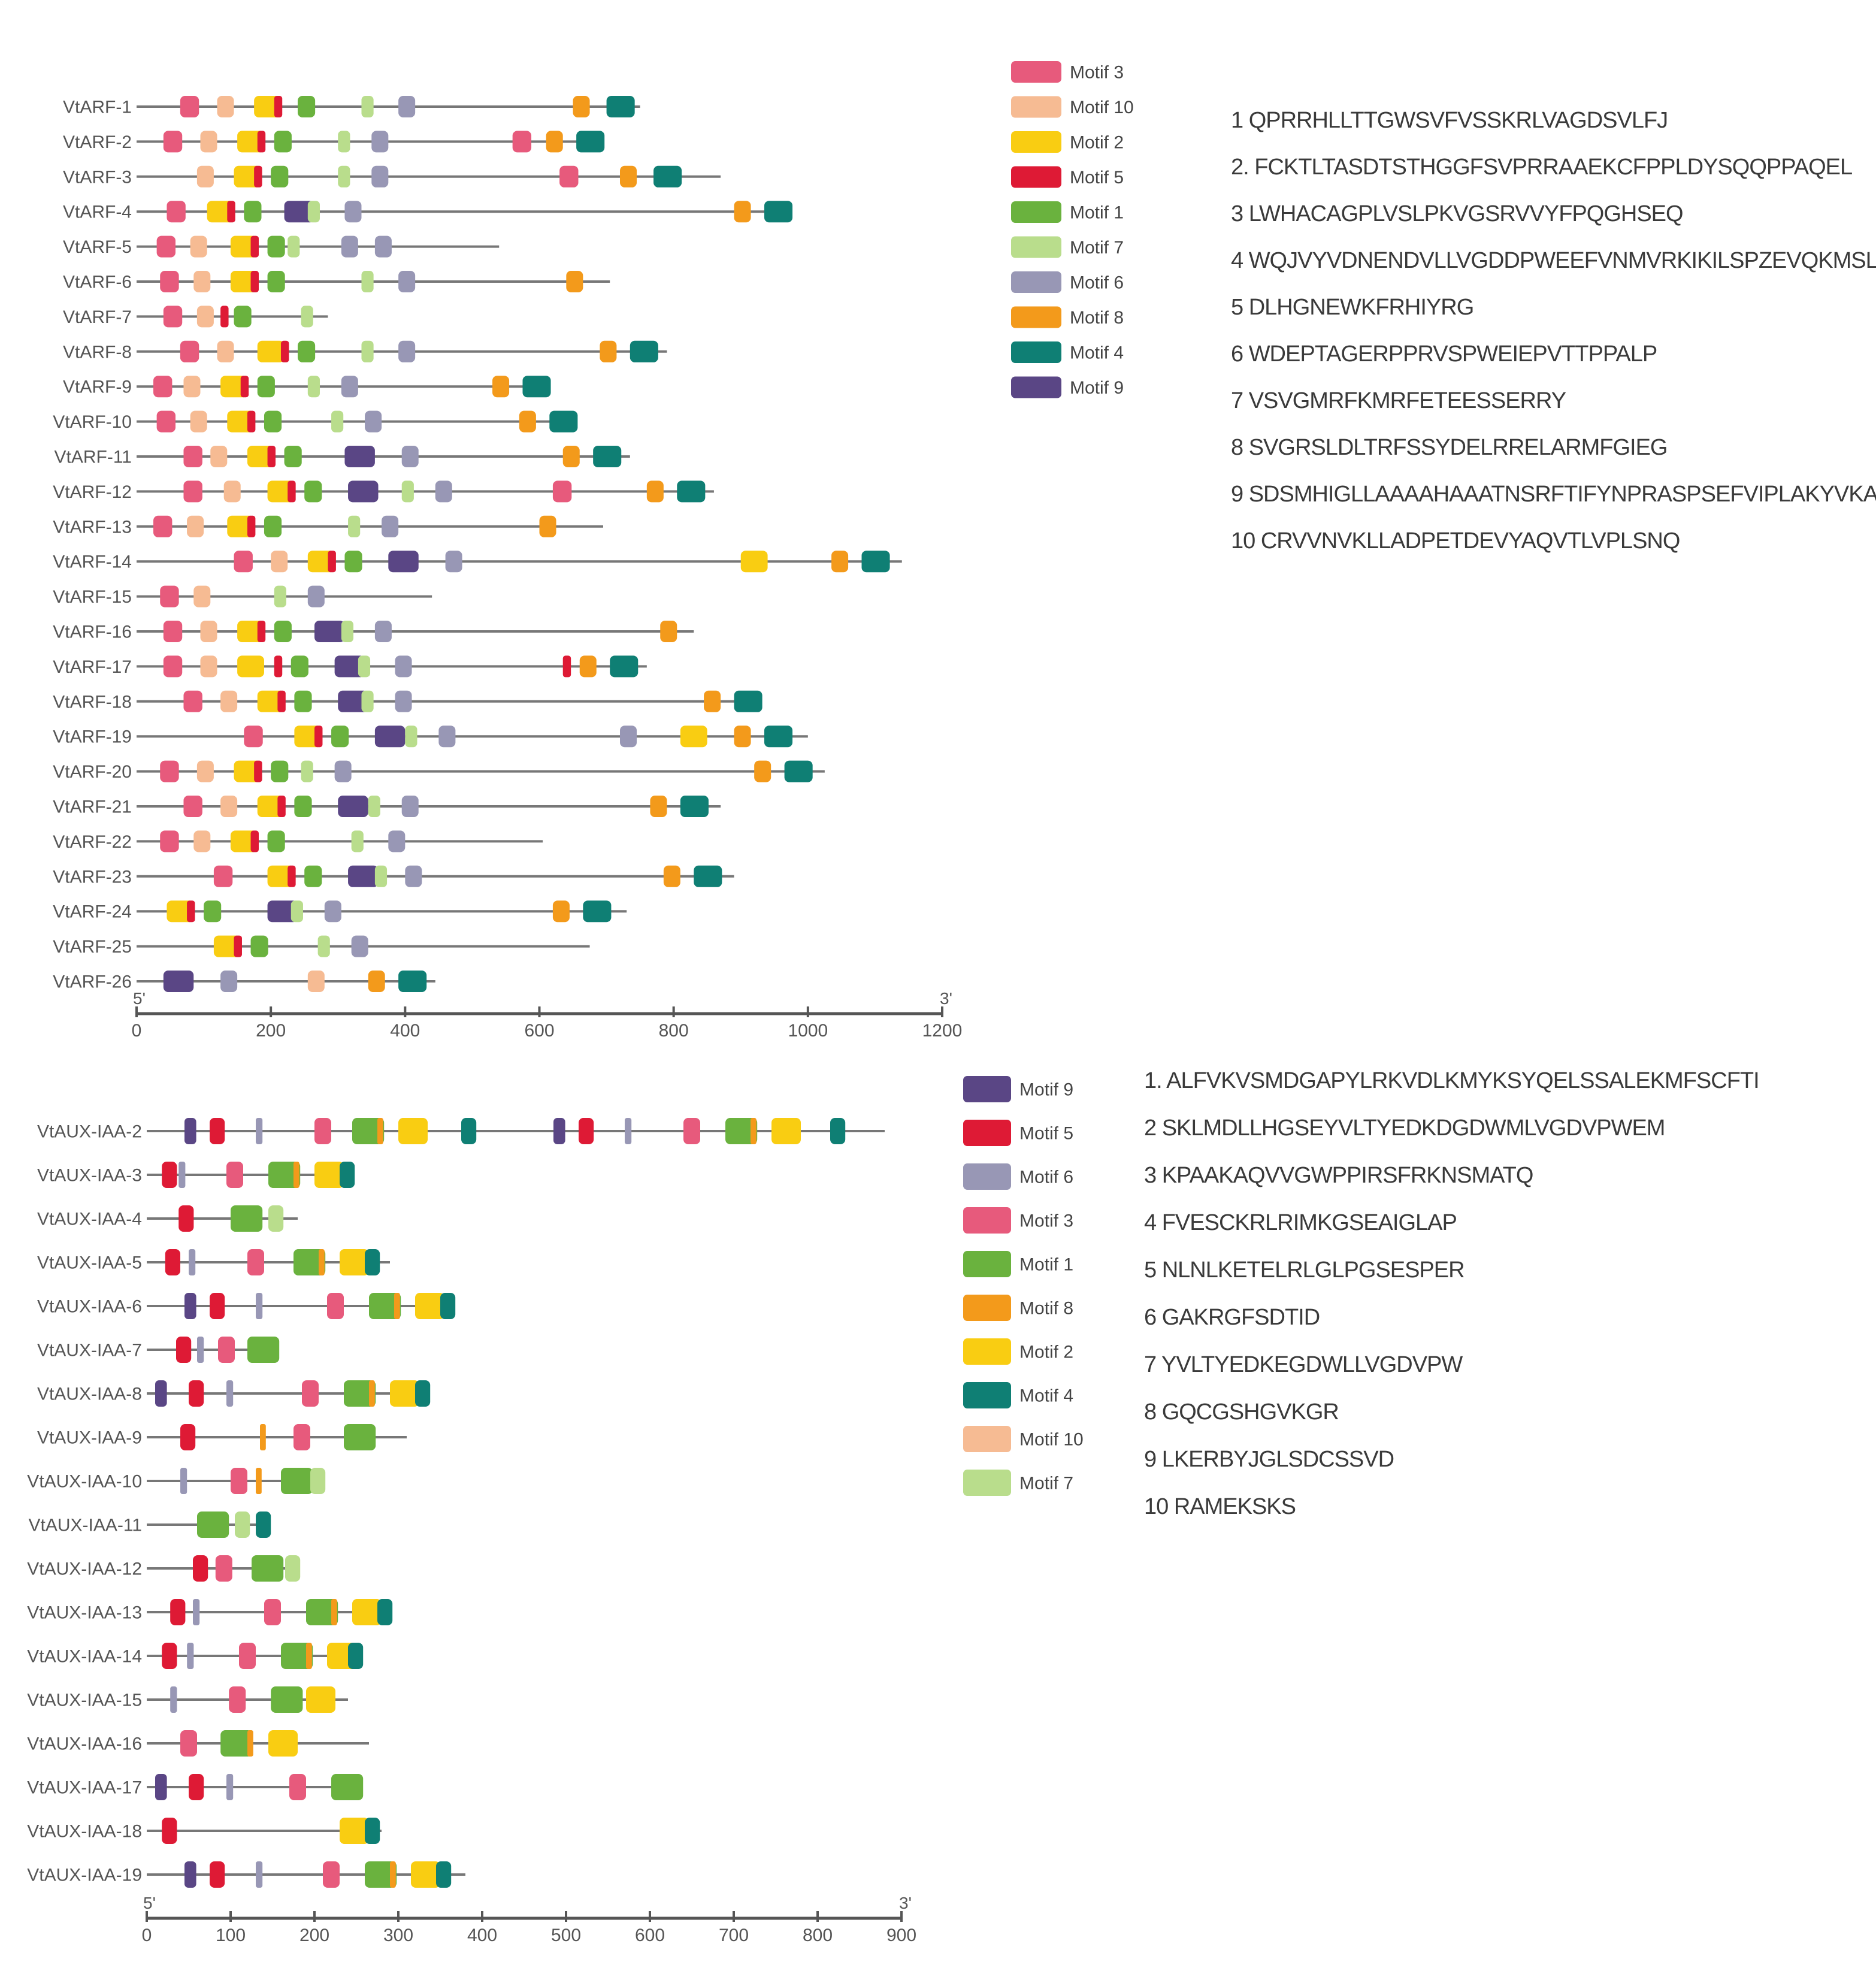  Describe the element at coordinates (97, 282) in the screenshot. I see `gene-label: VtARF-6` at that location.